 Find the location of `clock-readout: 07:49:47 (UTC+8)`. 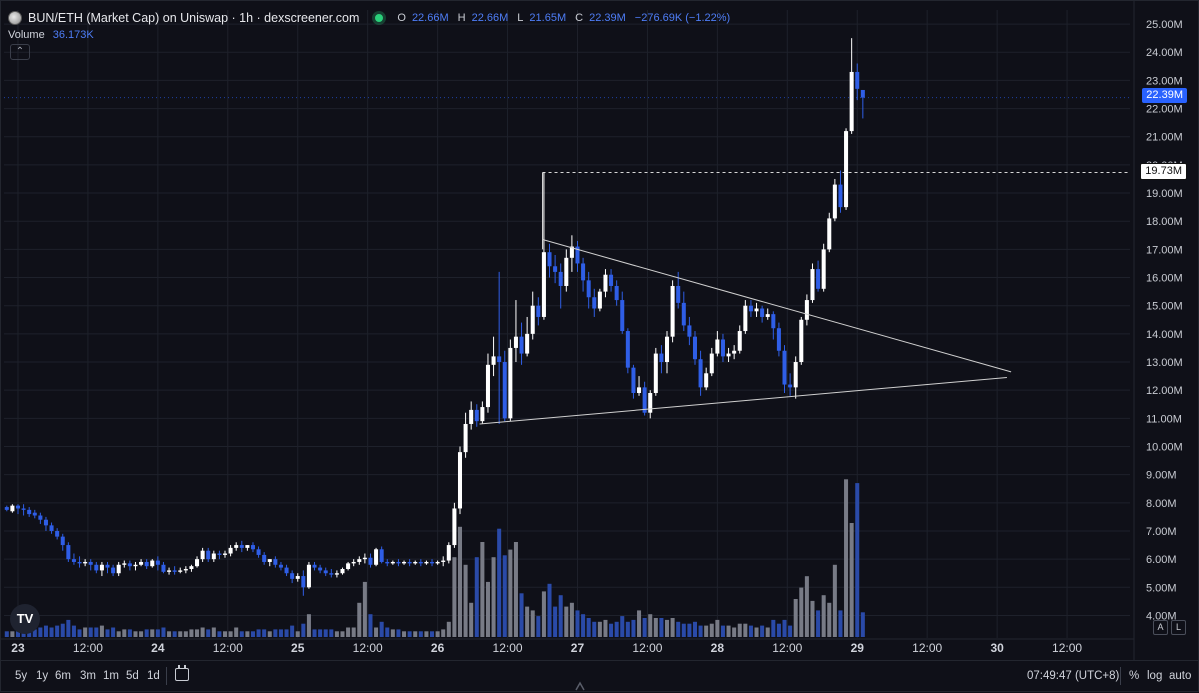

clock-readout: 07:49:47 (UTC+8) is located at coordinates (1073, 676).